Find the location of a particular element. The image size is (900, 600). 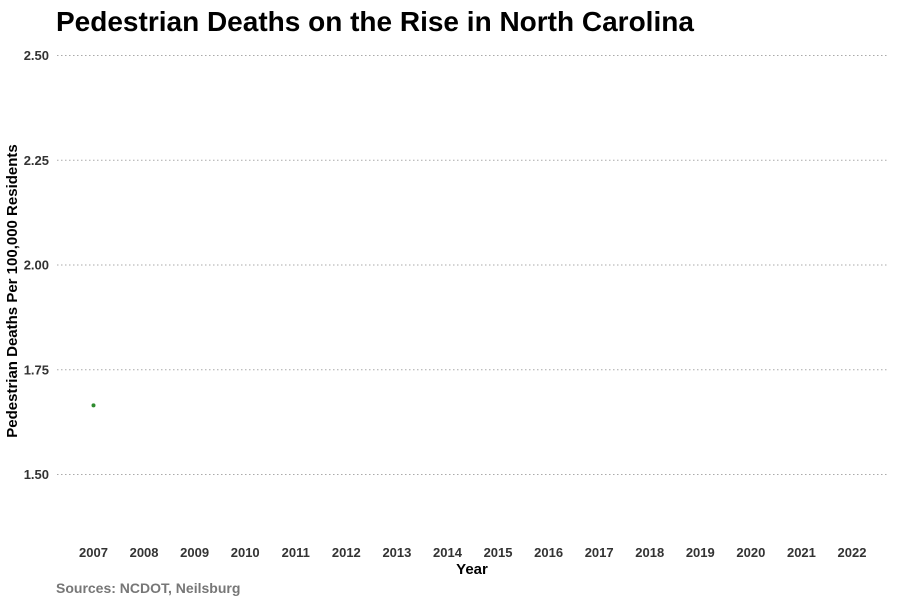

y-axis-ticks: 1.50 1.75 2.00 2.25 2.50 is located at coordinates (36, 265).